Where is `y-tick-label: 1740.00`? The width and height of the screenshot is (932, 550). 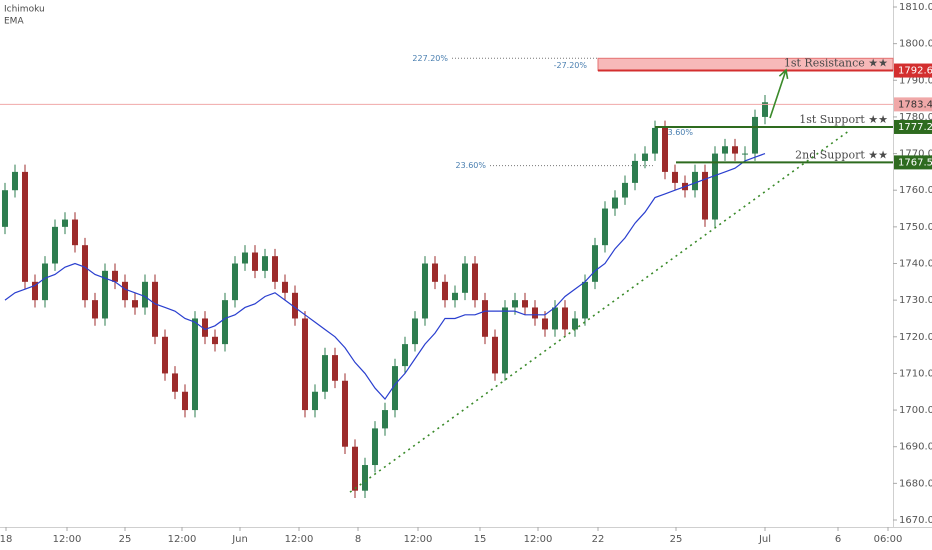
y-tick-label: 1740.00 is located at coordinates (915, 264).